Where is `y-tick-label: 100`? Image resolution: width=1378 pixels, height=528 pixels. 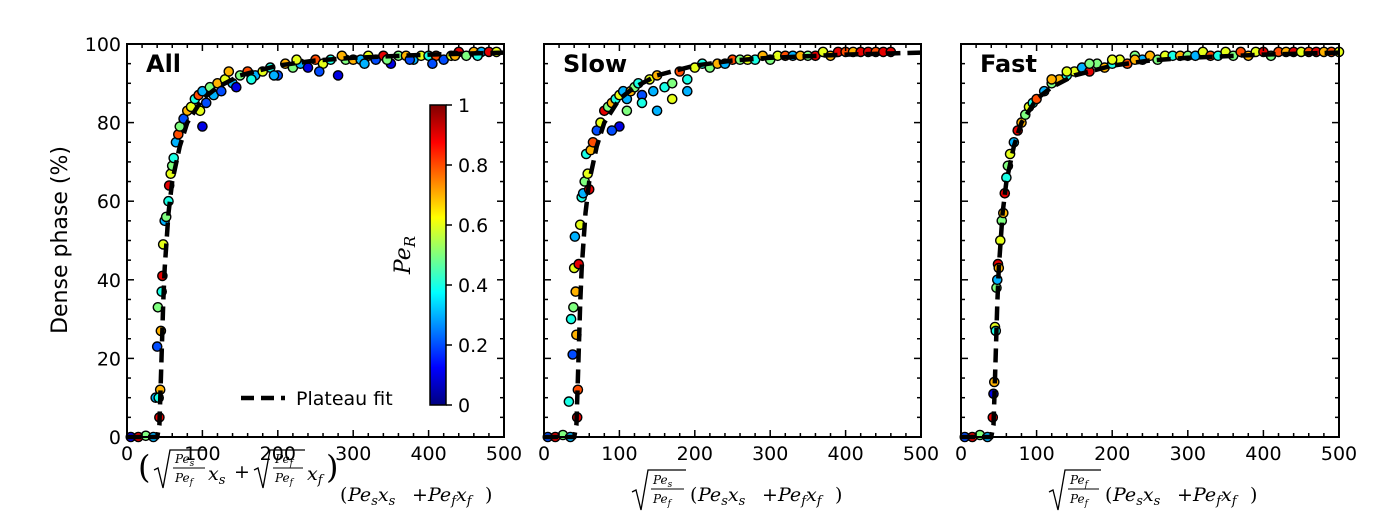 y-tick-label: 100 is located at coordinates (103, 45).